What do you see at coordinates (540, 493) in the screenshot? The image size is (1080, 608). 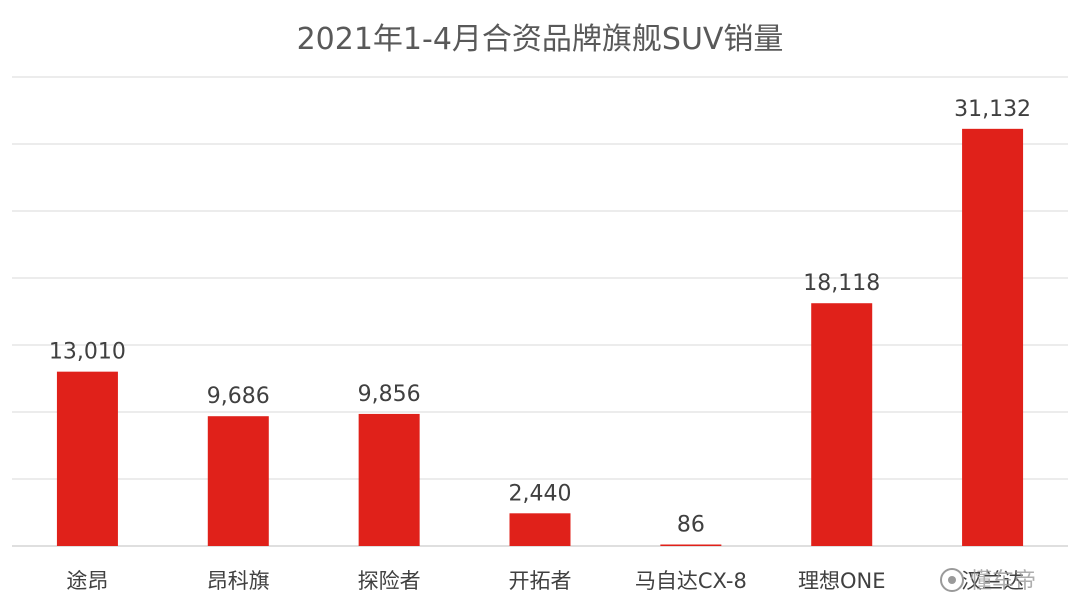 I see `data-label: 2,440` at bounding box center [540, 493].